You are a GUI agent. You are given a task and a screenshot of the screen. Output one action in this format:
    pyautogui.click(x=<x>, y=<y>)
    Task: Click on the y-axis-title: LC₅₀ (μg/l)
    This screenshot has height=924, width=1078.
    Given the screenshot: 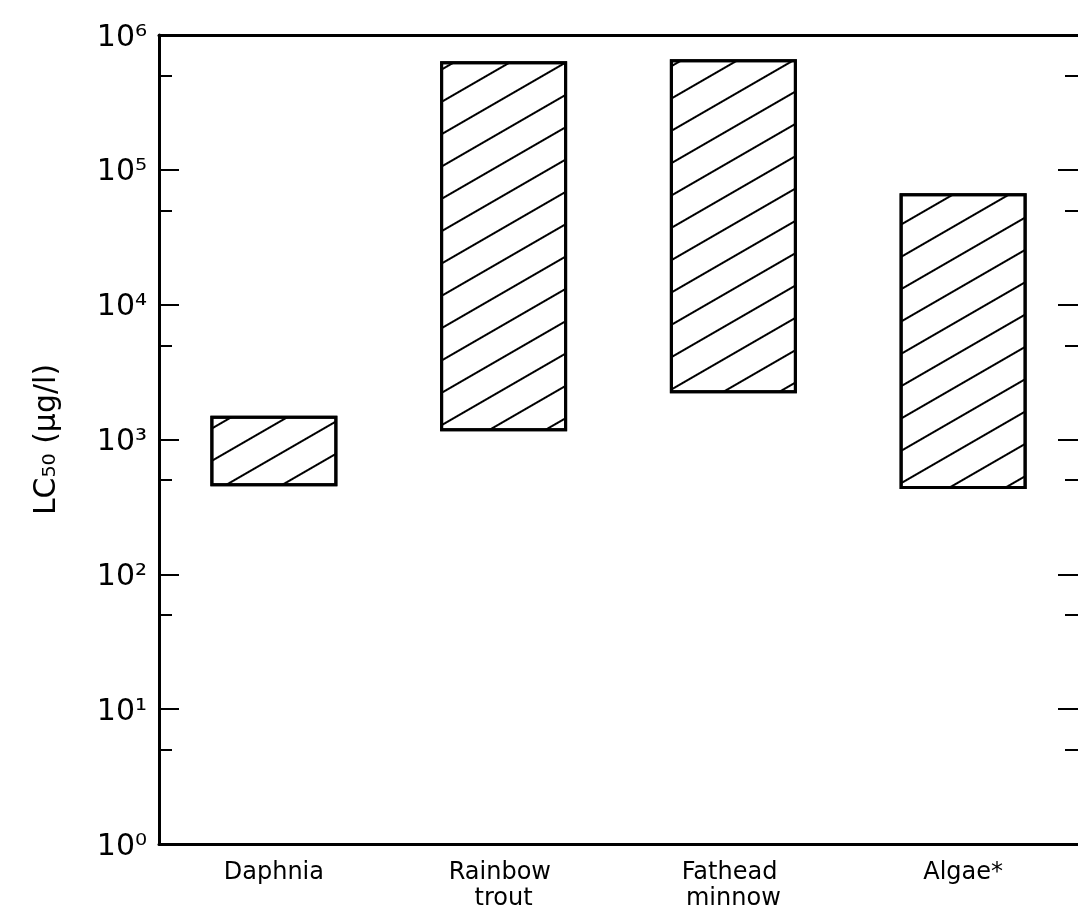 What is the action you would take?
    pyautogui.click(x=44, y=439)
    